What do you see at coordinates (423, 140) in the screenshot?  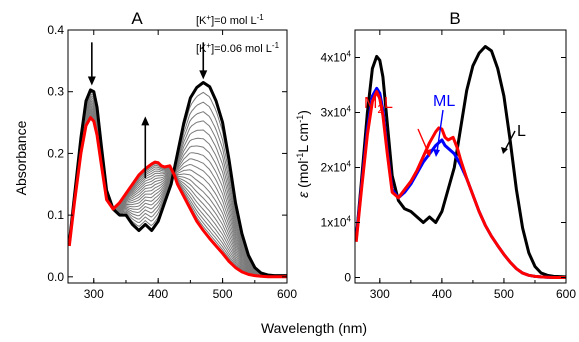 I see `pointer-m2l` at bounding box center [423, 140].